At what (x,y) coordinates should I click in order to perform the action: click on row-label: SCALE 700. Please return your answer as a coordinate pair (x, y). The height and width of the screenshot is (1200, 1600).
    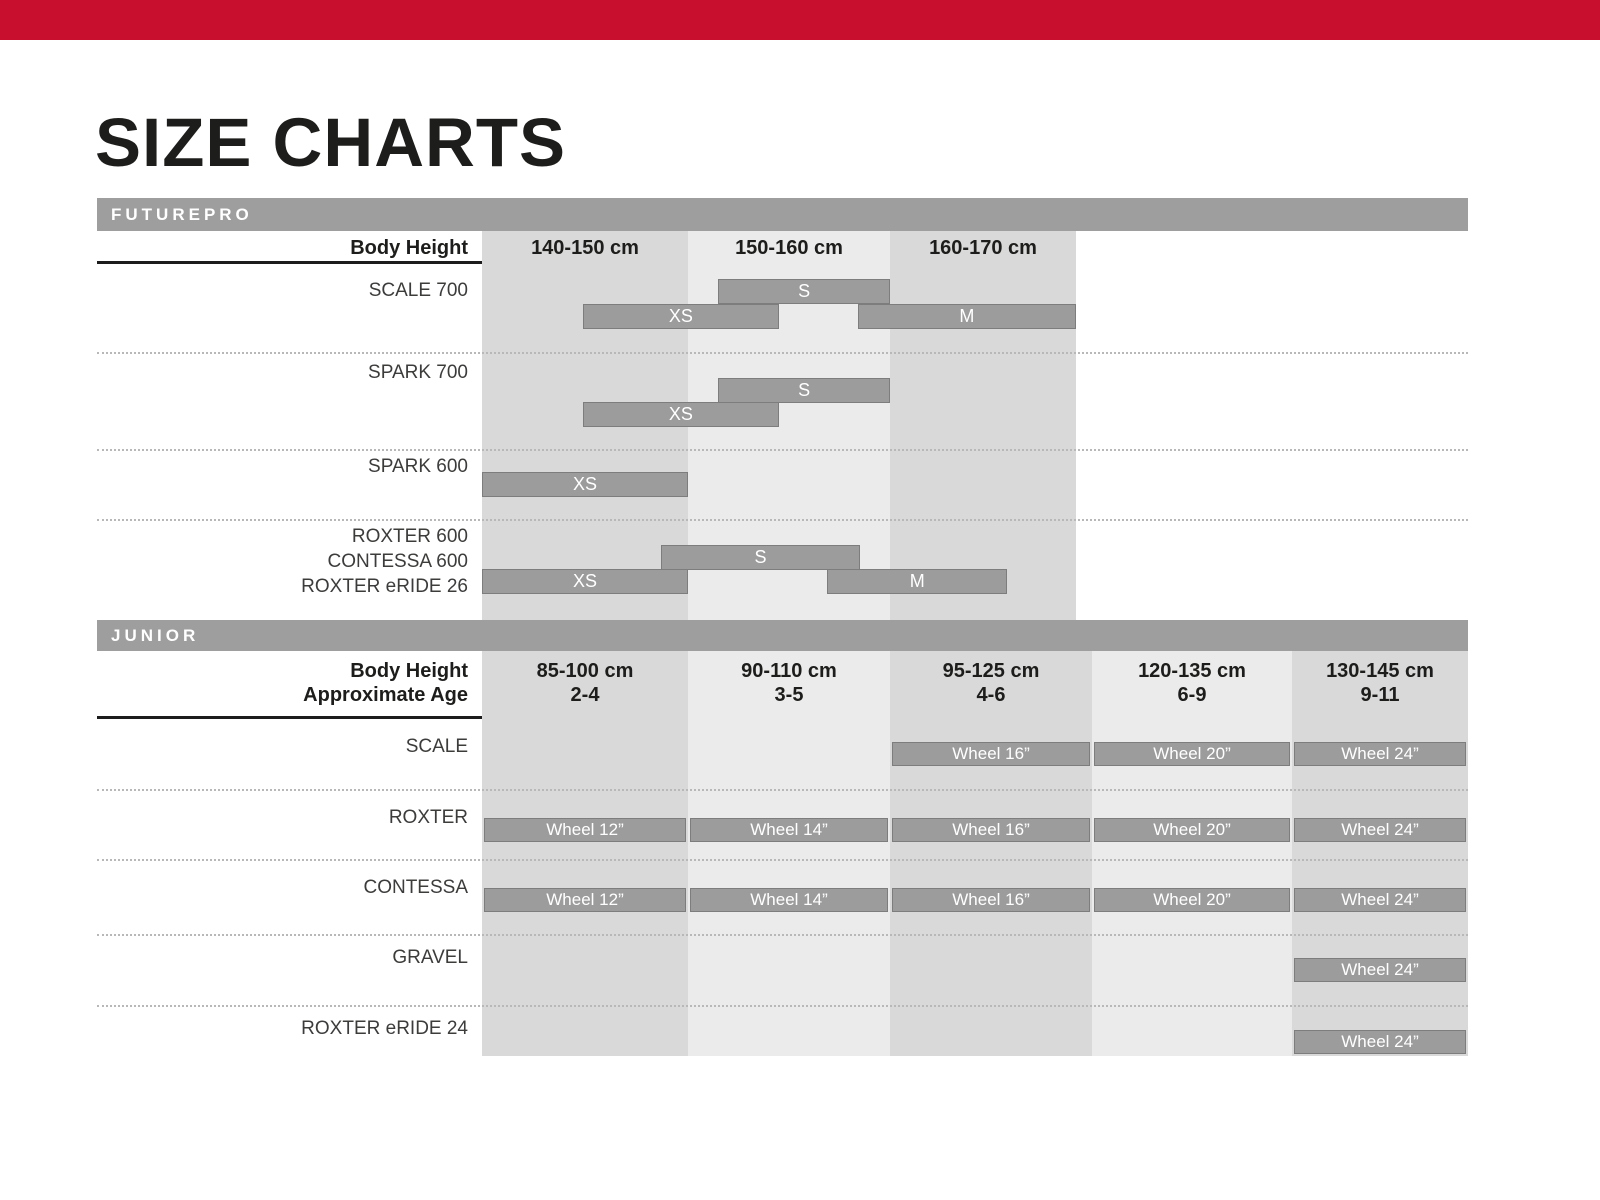
    Looking at the image, I should click on (418, 290).